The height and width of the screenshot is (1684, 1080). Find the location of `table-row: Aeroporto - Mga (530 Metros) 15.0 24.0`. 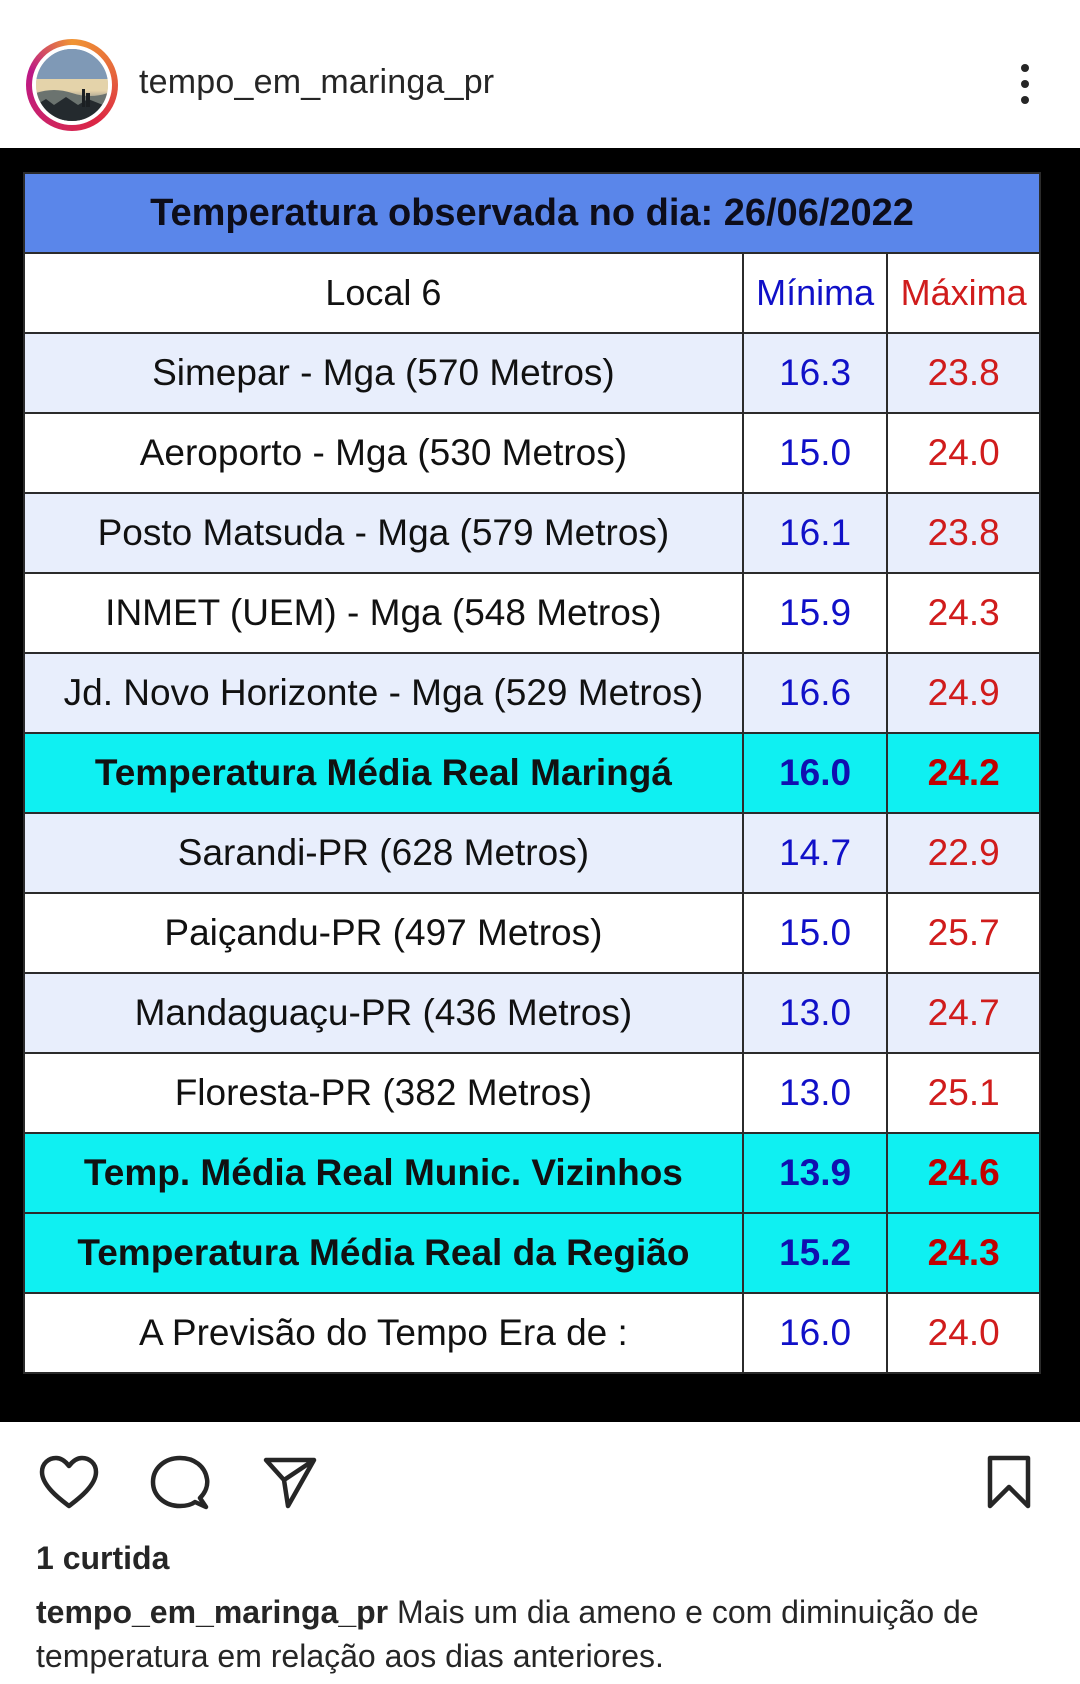

table-row: Aeroporto - Mga (530 Metros) 15.0 24.0 is located at coordinates (532, 453).